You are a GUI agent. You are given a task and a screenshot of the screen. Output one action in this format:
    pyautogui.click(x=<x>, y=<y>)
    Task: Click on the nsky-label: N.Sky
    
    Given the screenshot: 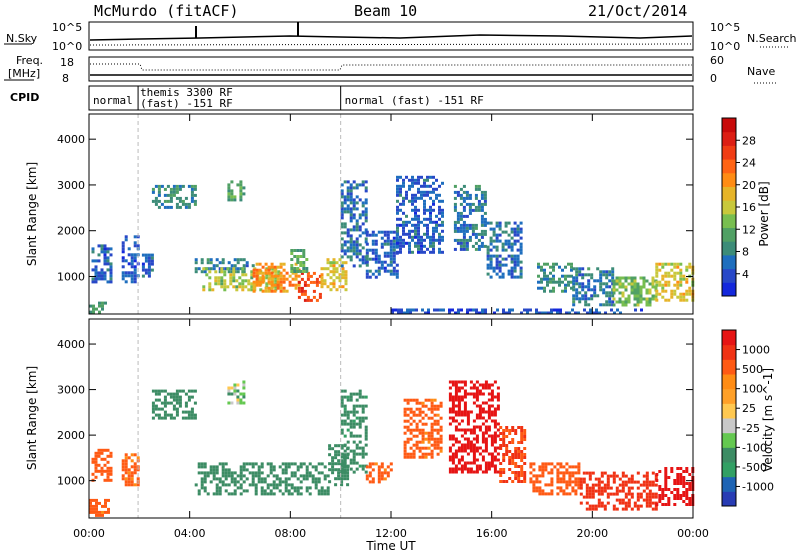 What is the action you would take?
    pyautogui.click(x=22, y=38)
    